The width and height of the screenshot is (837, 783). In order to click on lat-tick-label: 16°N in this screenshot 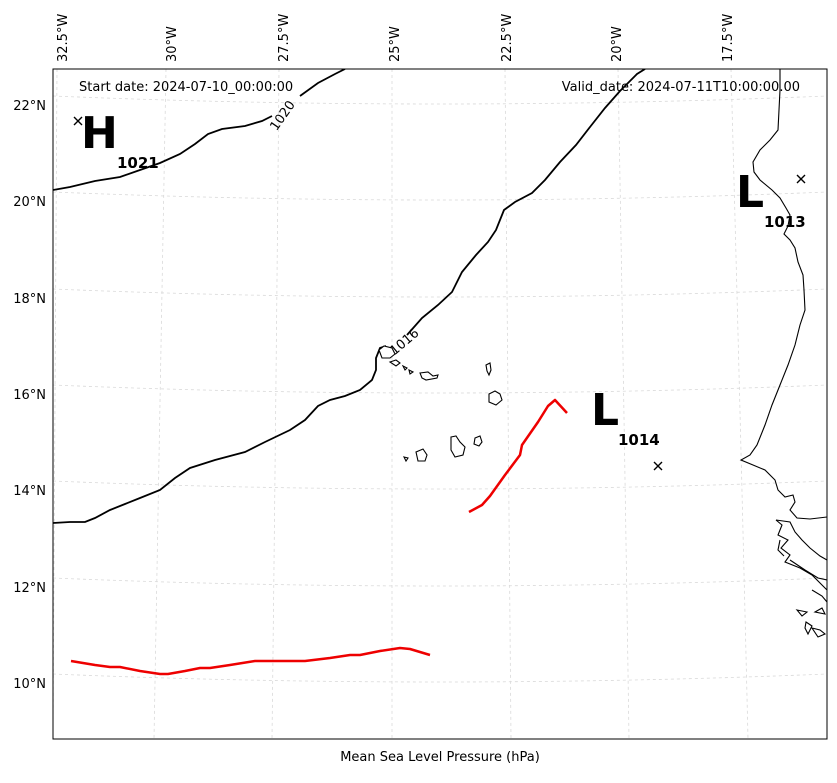, I will do `click(29, 395)`.